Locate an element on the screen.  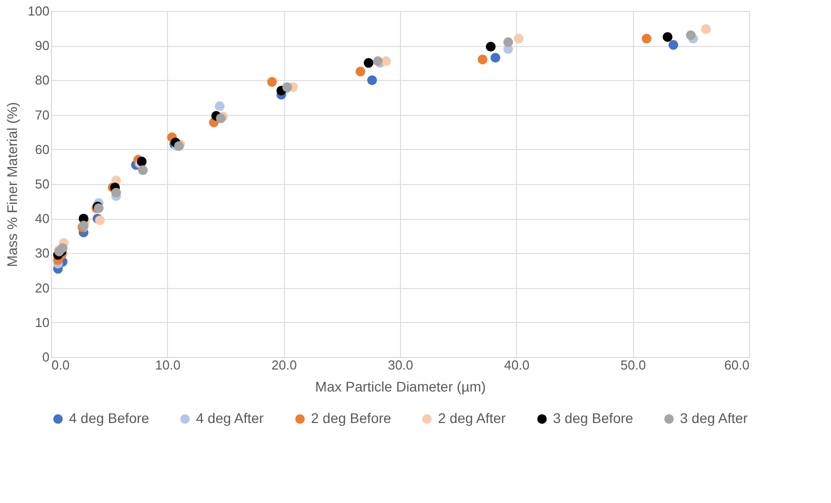
y-tick-label: 90 is located at coordinates (42, 46).